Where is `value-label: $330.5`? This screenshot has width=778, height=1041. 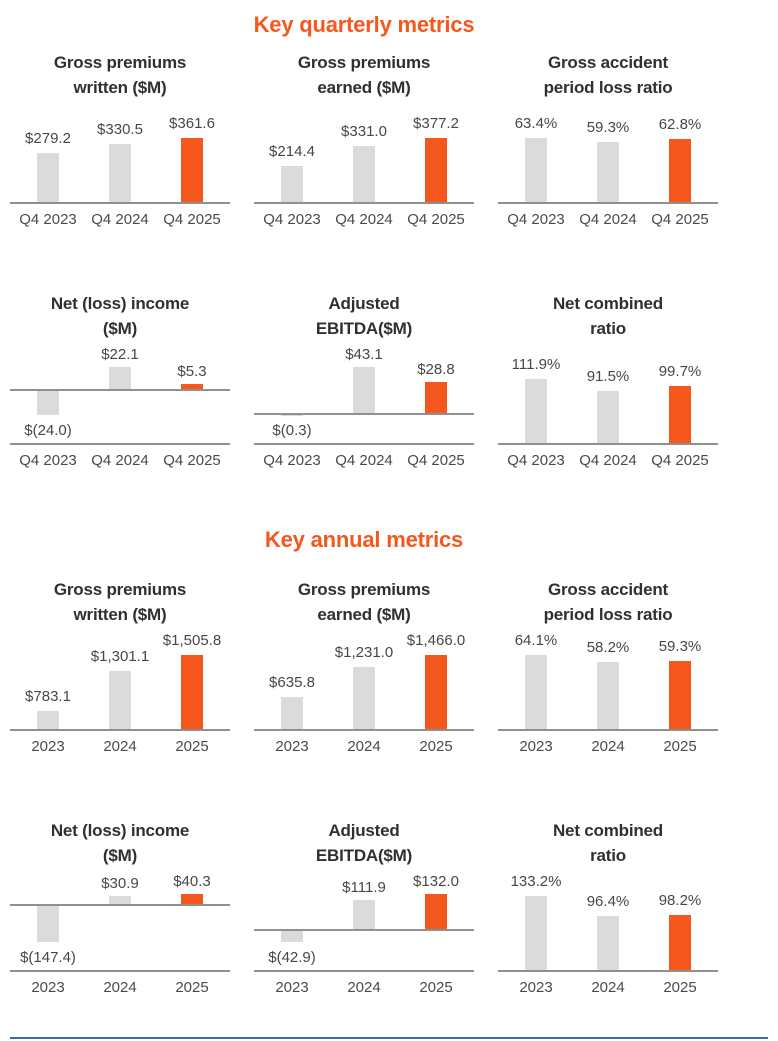 value-label: $330.5 is located at coordinates (120, 129).